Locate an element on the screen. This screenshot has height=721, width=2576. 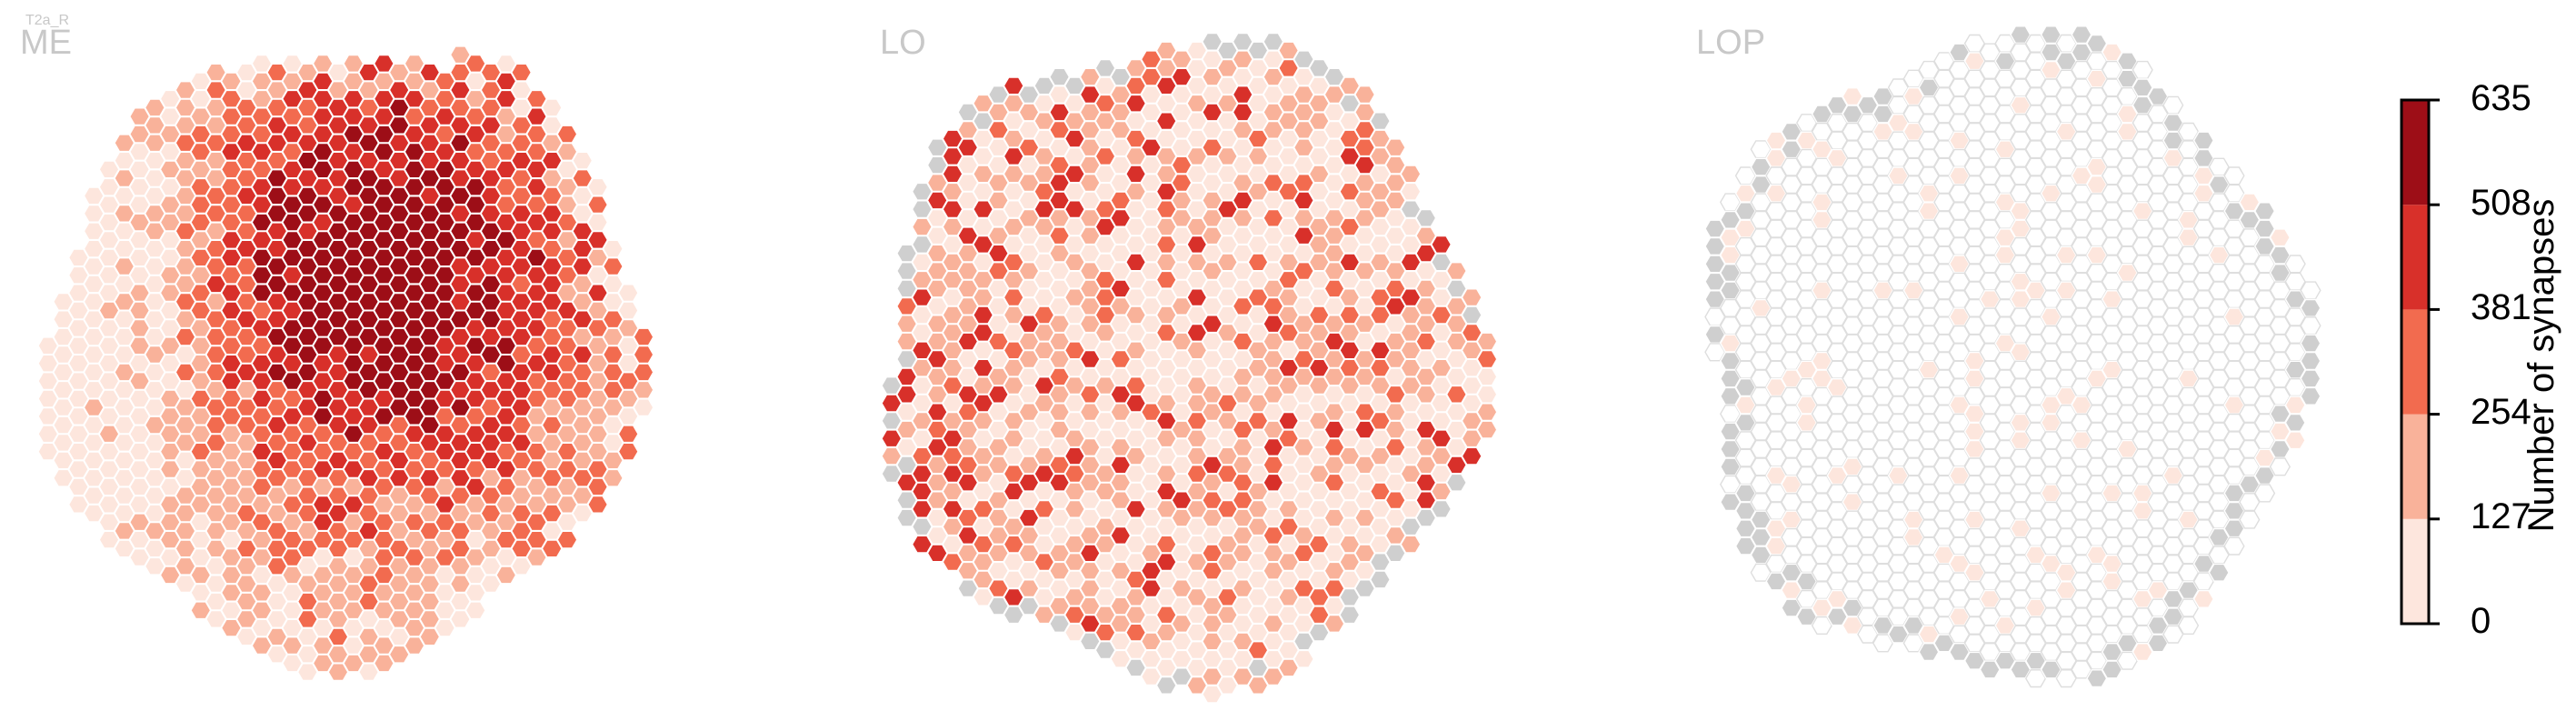
panel-label-me: ME is located at coordinates (46, 43).